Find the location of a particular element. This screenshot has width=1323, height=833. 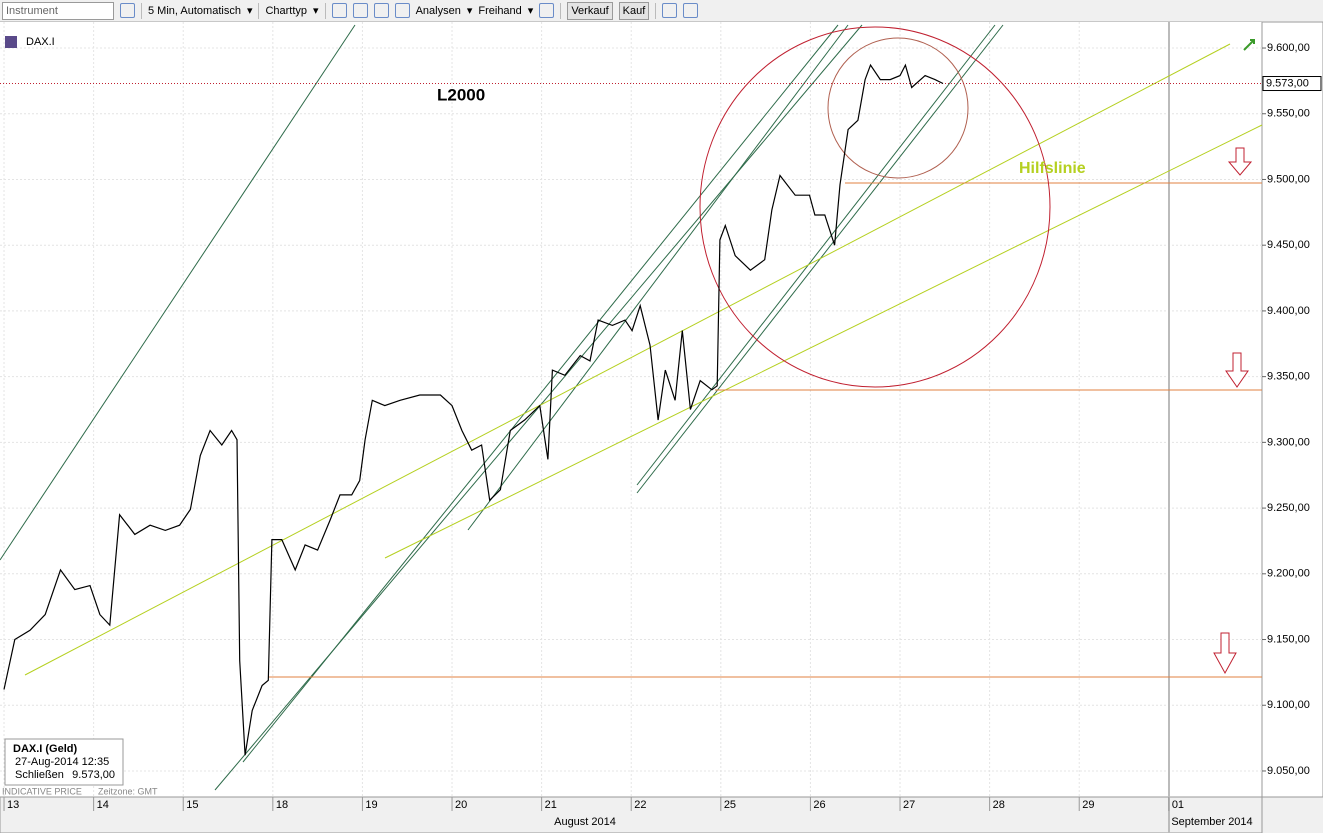

x-tick-label: 01 is located at coordinates (1178, 805).